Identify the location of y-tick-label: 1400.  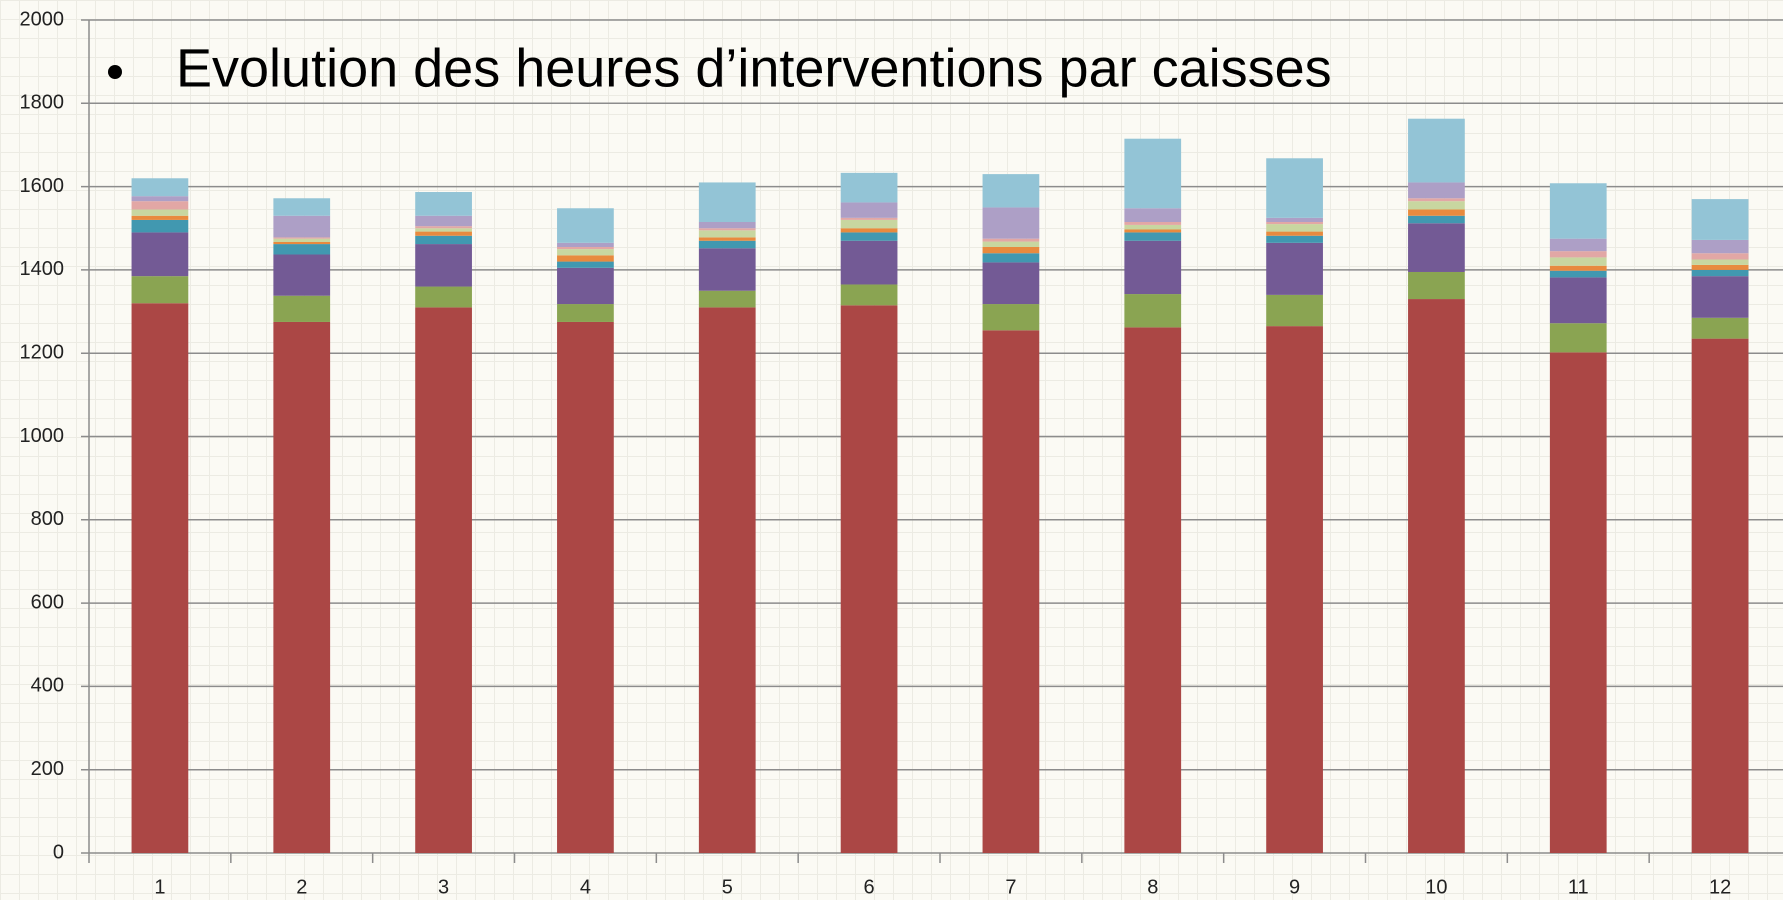
(42, 269).